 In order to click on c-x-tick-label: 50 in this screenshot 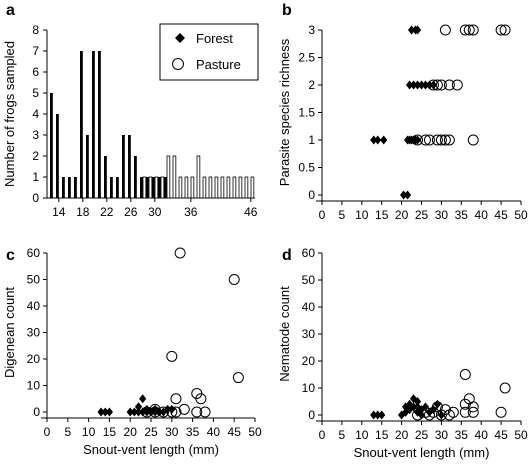, I will do `click(255, 432)`.